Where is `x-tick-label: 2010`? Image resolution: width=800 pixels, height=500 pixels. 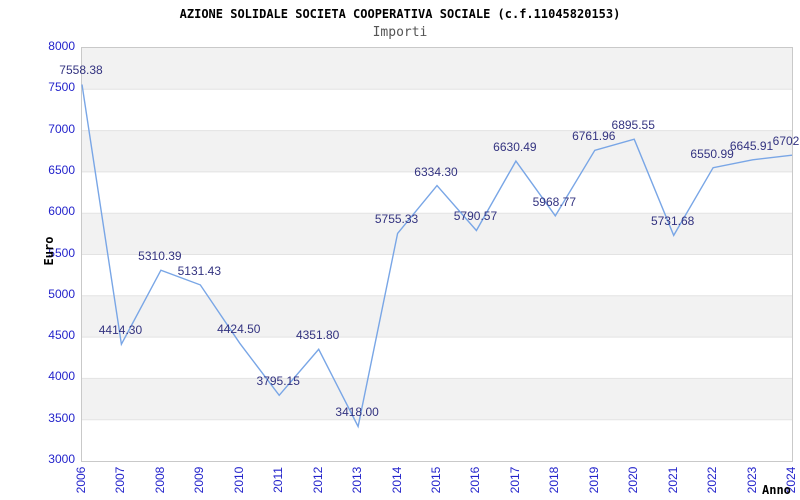 x-tick-label: 2010 is located at coordinates (238, 480).